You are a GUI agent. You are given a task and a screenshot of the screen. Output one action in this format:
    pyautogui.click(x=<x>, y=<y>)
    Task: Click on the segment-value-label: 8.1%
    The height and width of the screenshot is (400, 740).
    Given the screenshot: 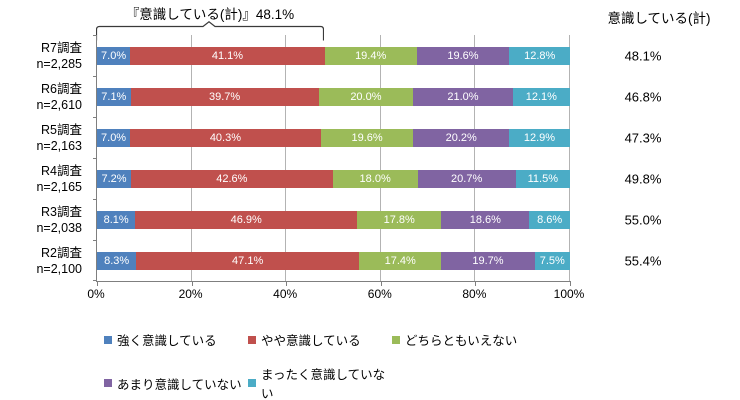 What is the action you would take?
    pyautogui.click(x=116, y=219)
    